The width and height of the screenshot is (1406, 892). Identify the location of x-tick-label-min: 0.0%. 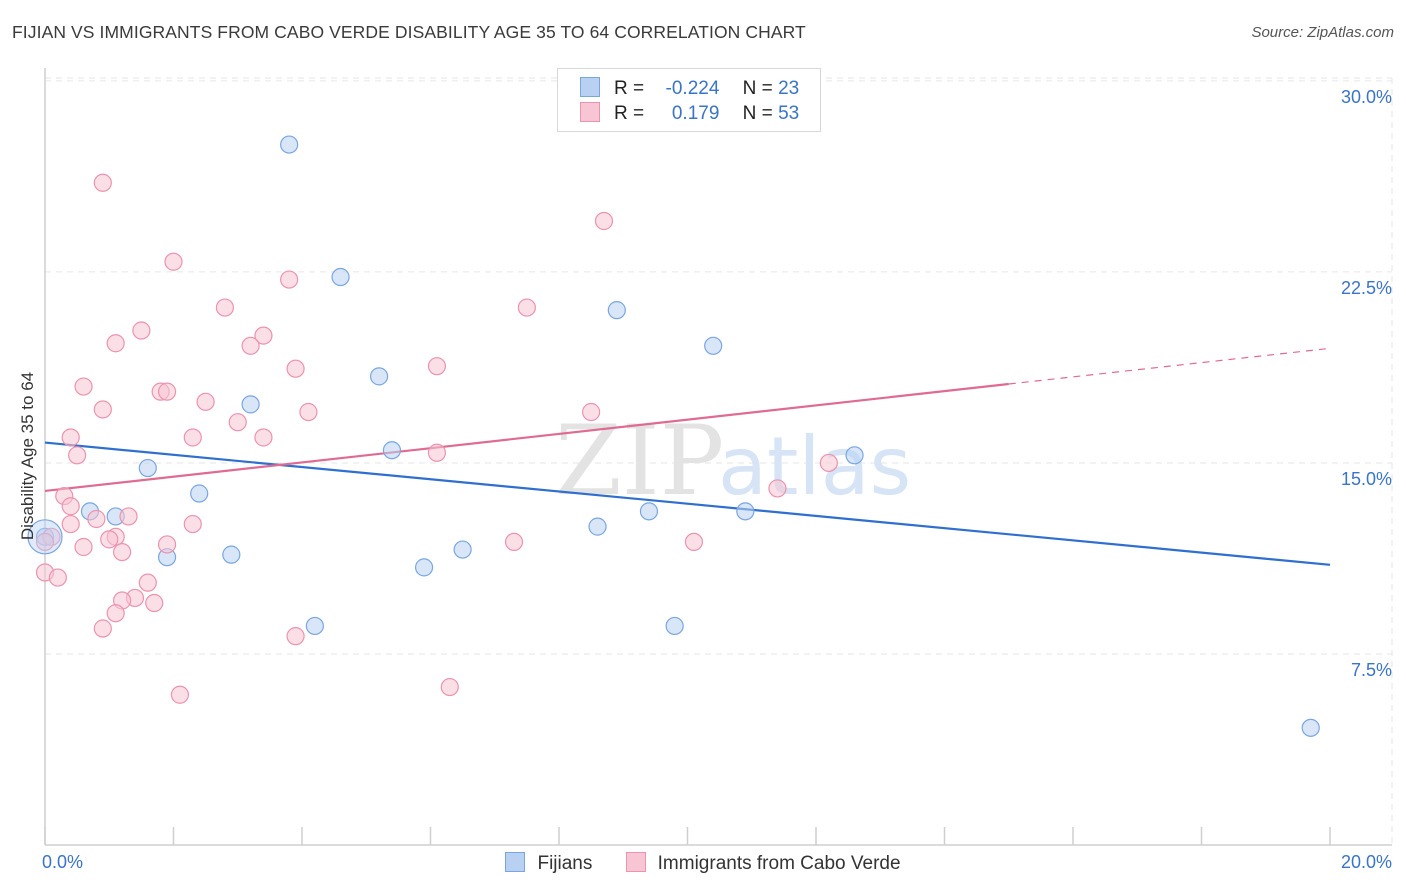
(63, 862).